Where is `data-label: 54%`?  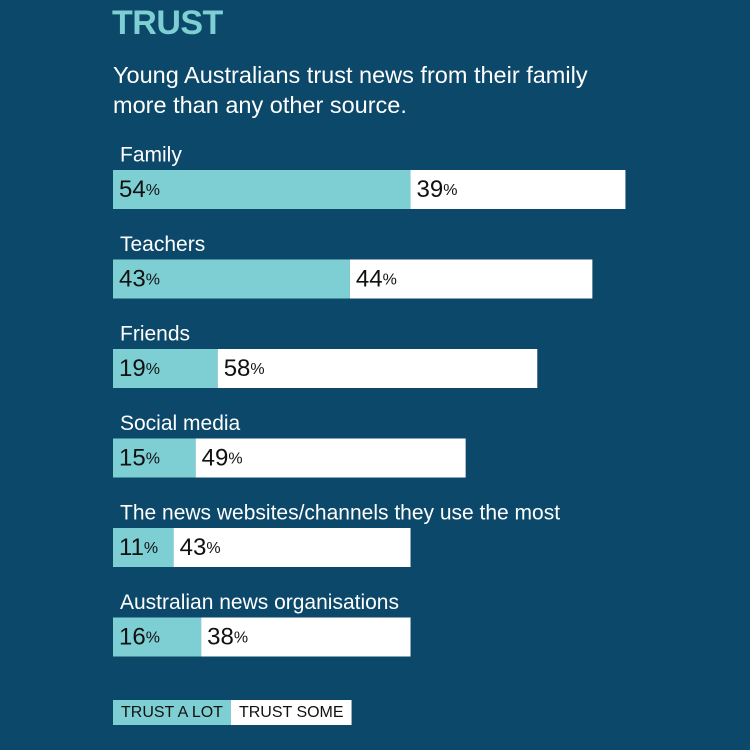 data-label: 54% is located at coordinates (139, 189).